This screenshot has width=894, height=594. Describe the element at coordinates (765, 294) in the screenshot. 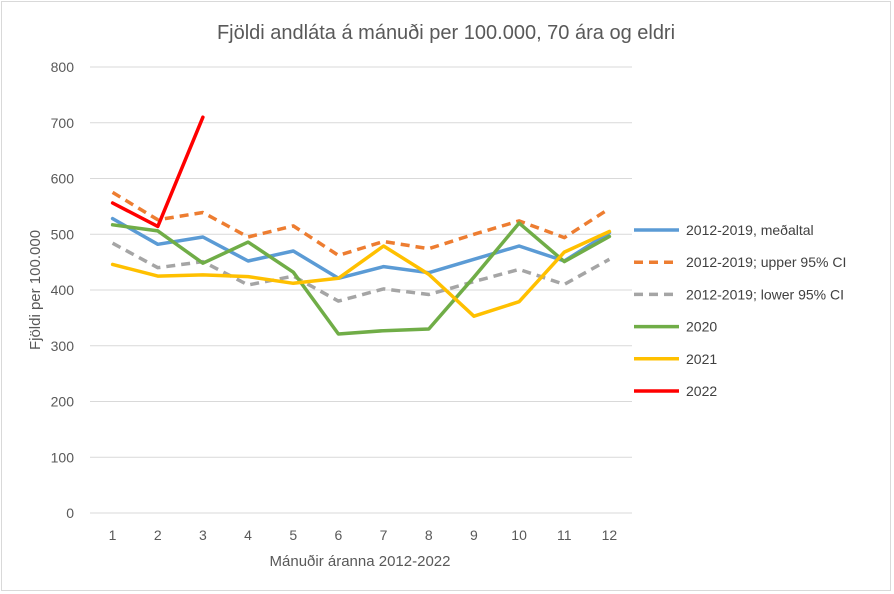

I see `legend-label: 2012-2019; lower 95% CI` at that location.